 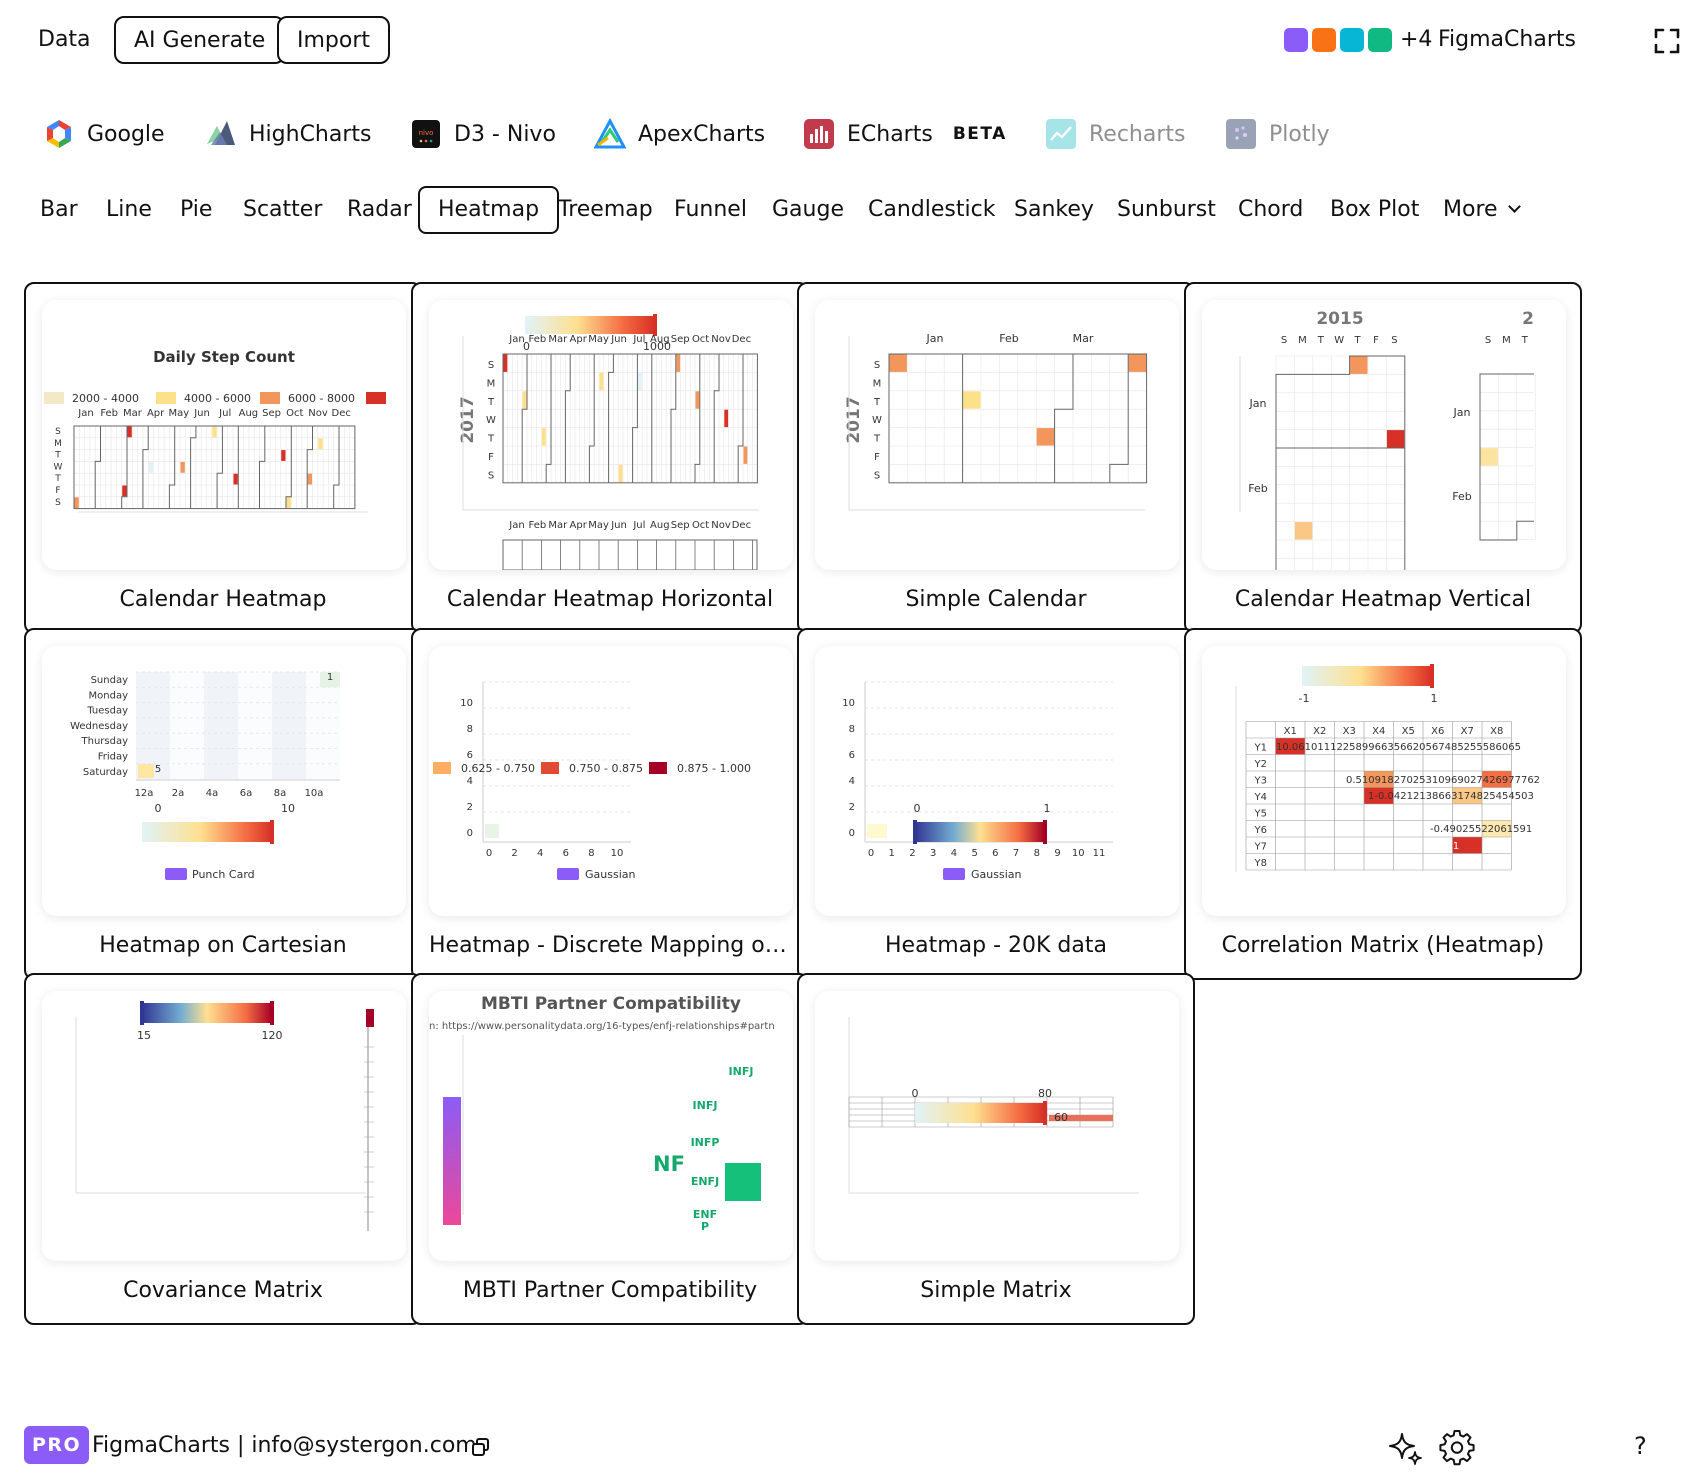 I want to click on legend-label: 6000 - 8000, so click(x=321, y=398).